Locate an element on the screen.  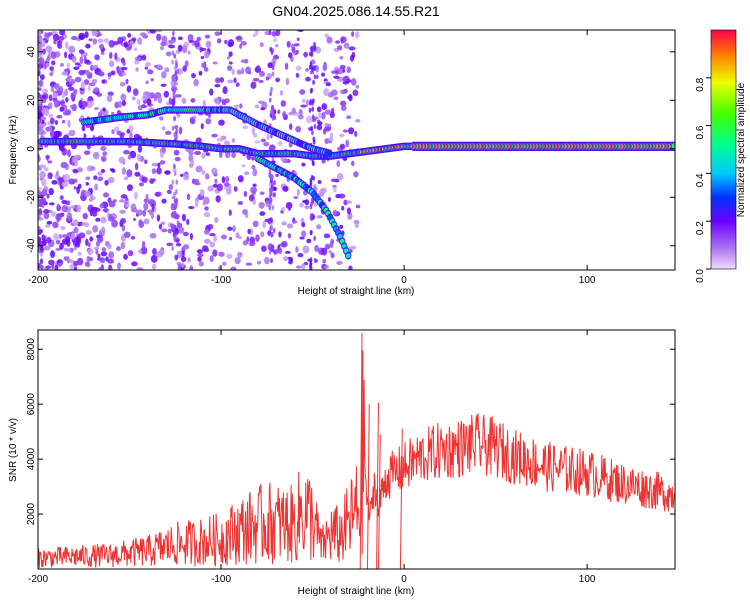
spectrogram-y-label: Frequency (Hz) is located at coordinates (13, 150).